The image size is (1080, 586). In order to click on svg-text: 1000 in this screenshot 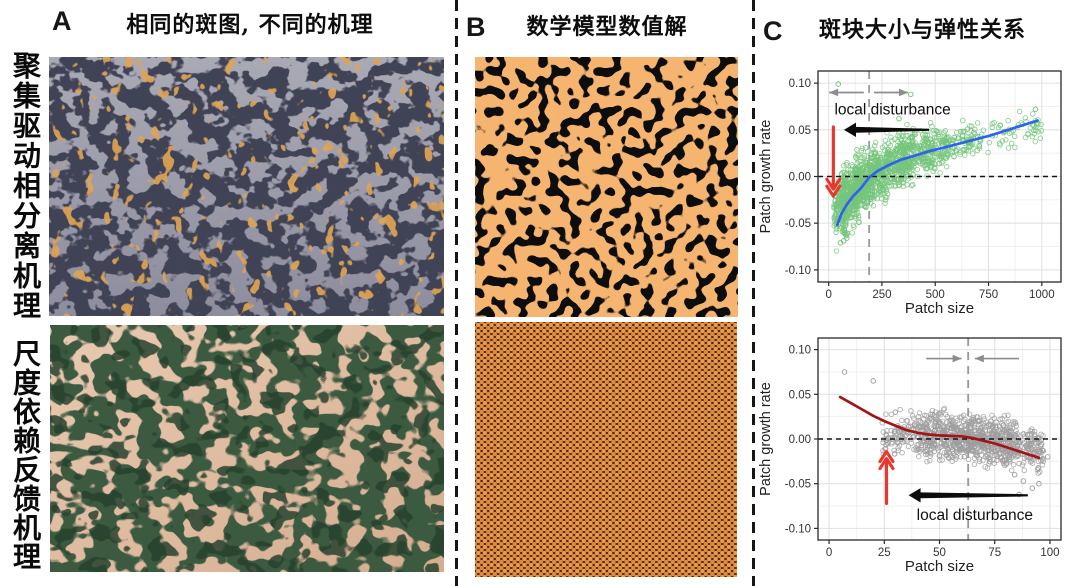, I will do `click(1042, 295)`.